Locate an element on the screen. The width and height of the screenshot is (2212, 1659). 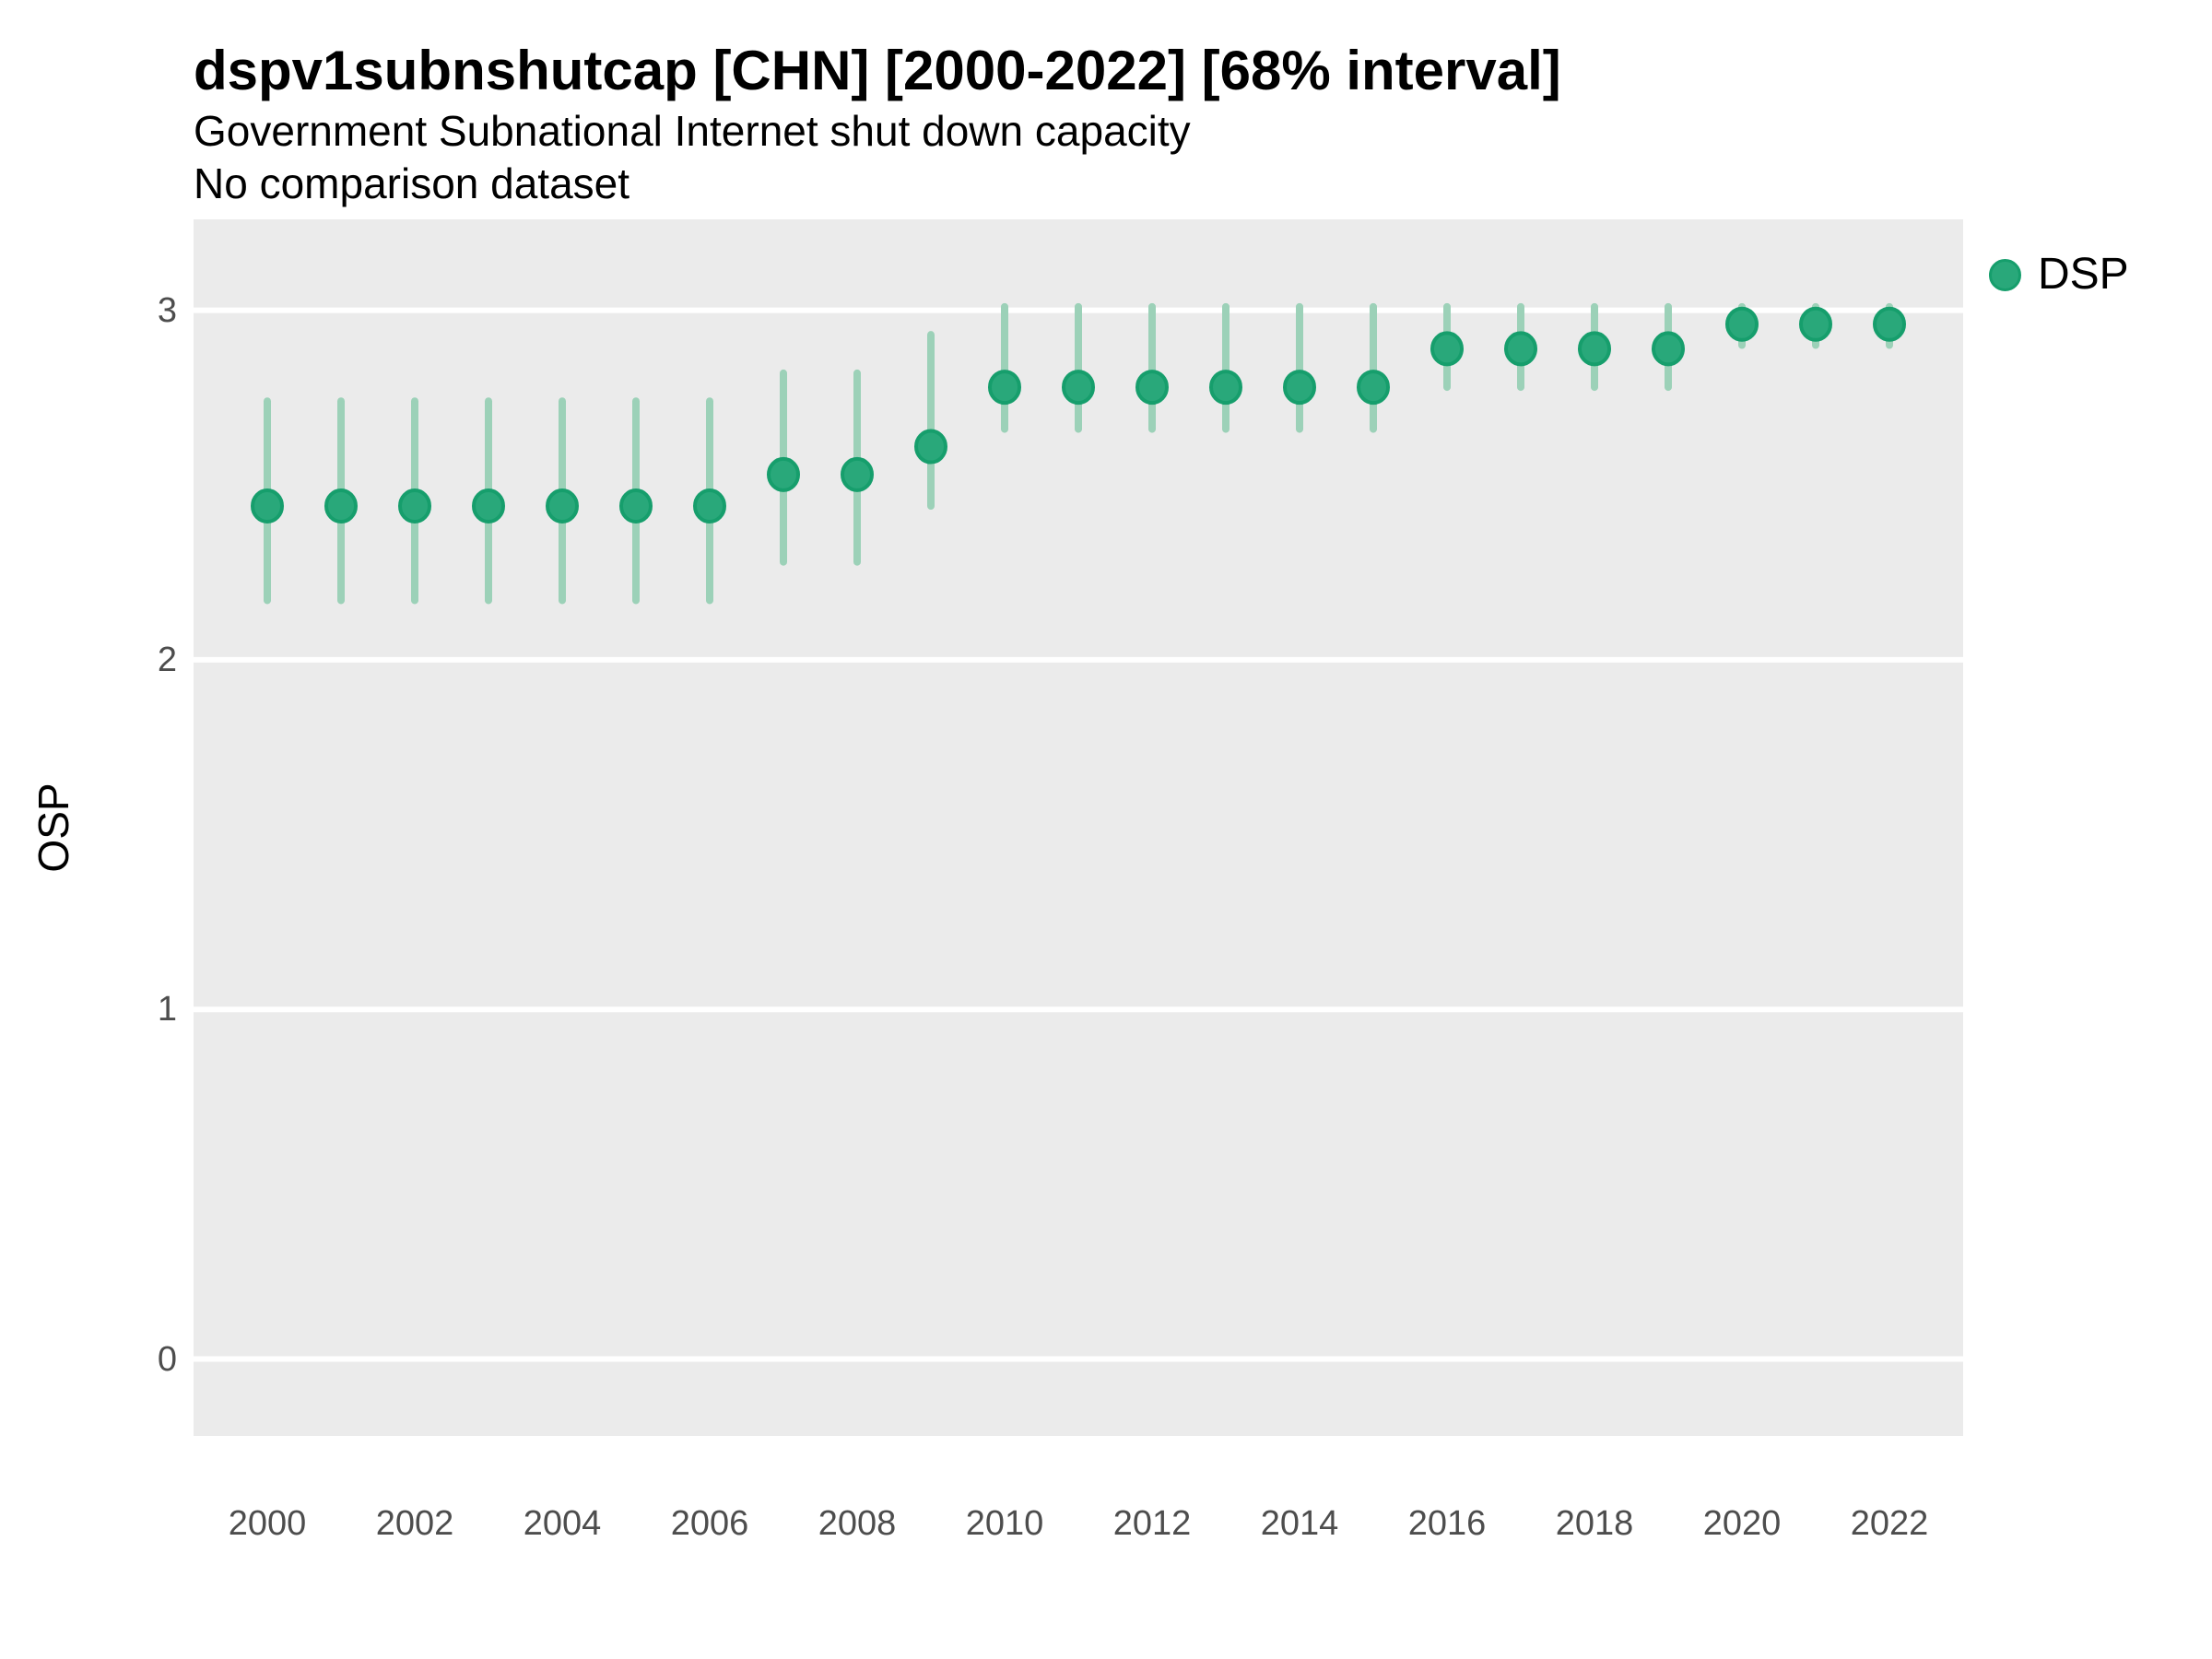
y-tick-label: 2 is located at coordinates (167, 659).